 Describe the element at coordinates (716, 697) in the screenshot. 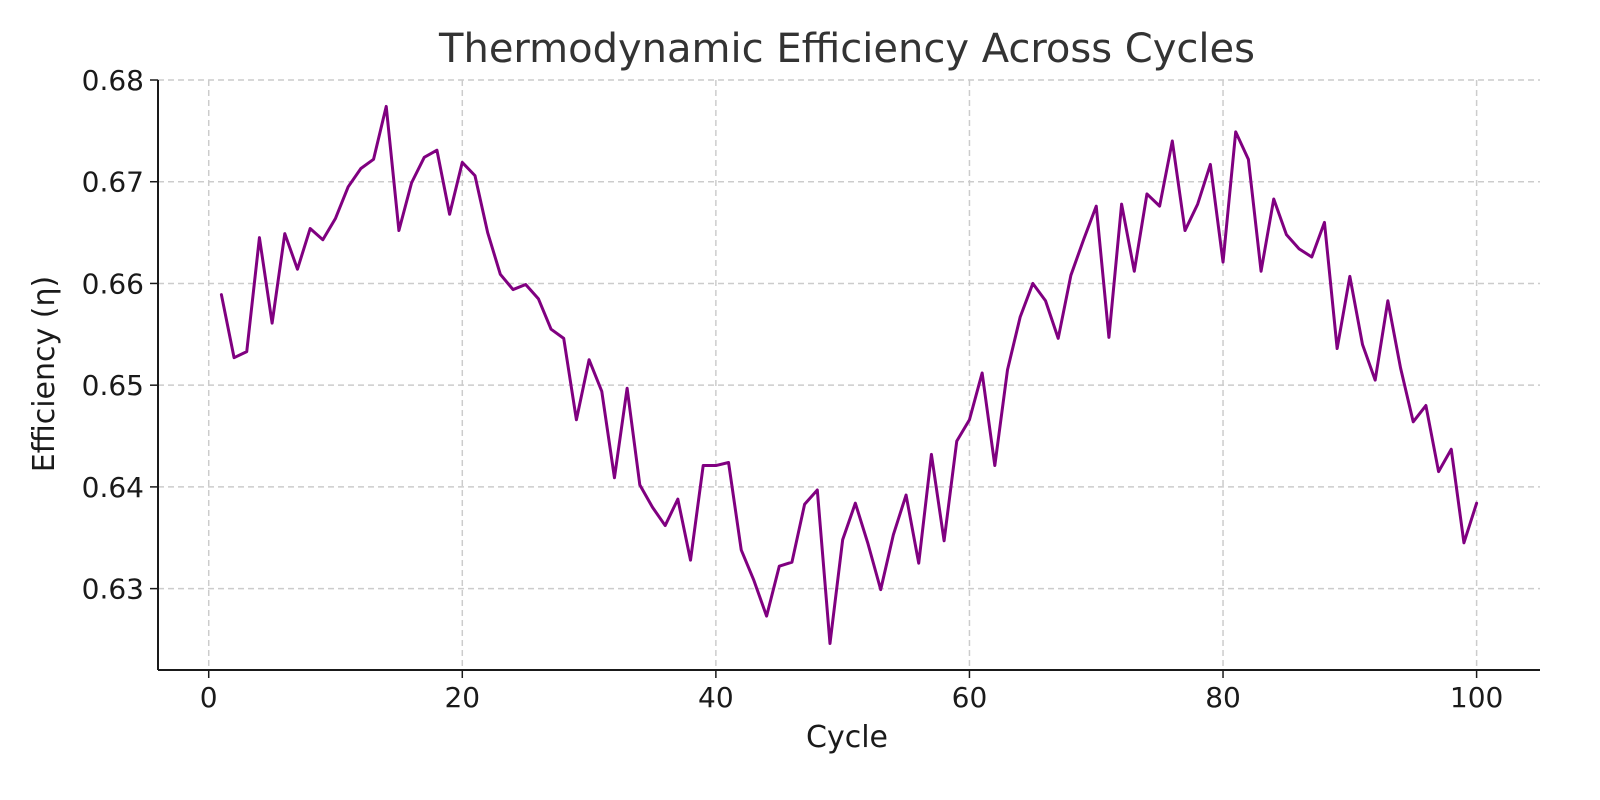

I see `x-tick-label: 40` at that location.